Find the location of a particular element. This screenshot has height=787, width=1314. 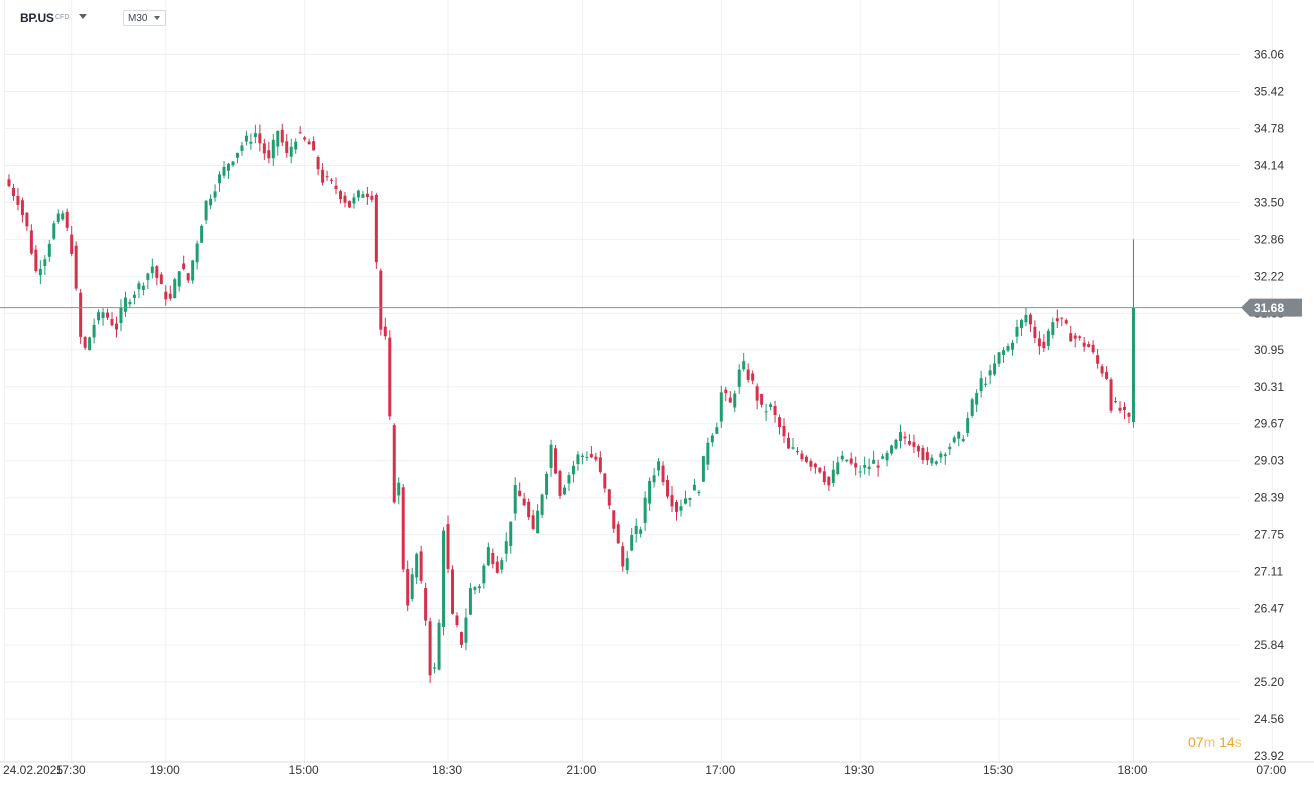

x-tick-label: 15:00 is located at coordinates (304, 770).